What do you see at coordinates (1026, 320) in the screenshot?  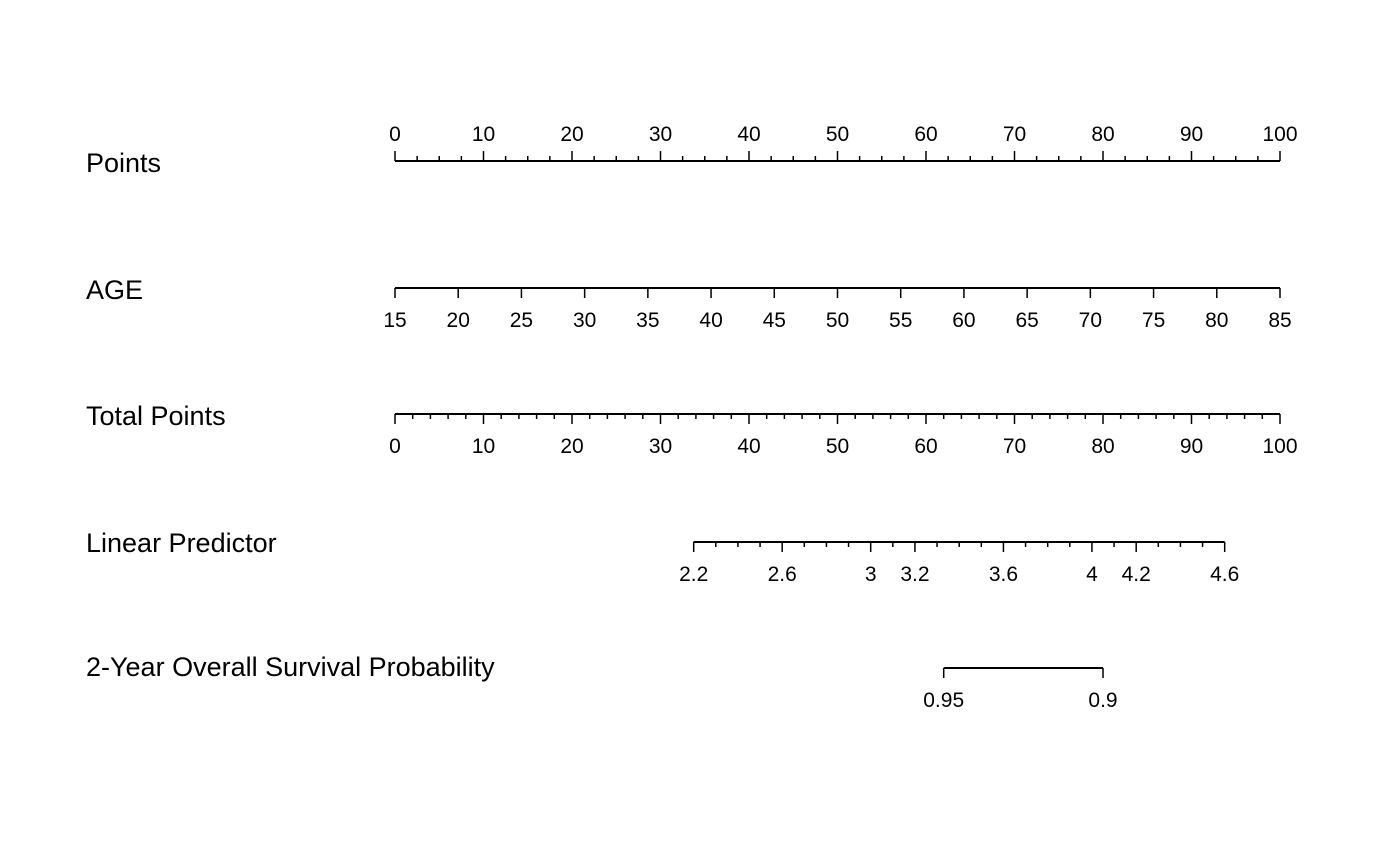 I see `age-tick-label: 65` at bounding box center [1026, 320].